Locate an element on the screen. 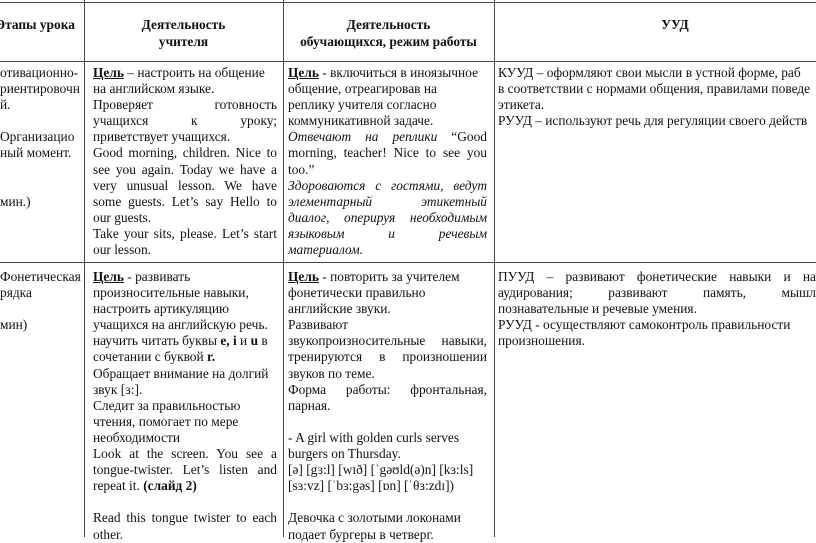  text-line: Организацио is located at coordinates (41, 137).